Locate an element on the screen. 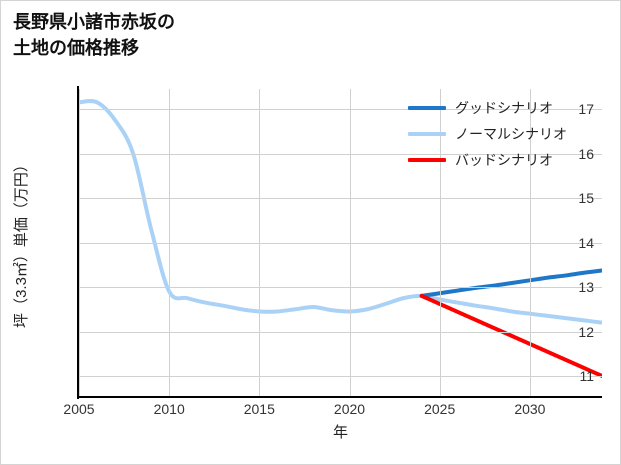  y-tick-label: 12 is located at coordinates (586, 331).